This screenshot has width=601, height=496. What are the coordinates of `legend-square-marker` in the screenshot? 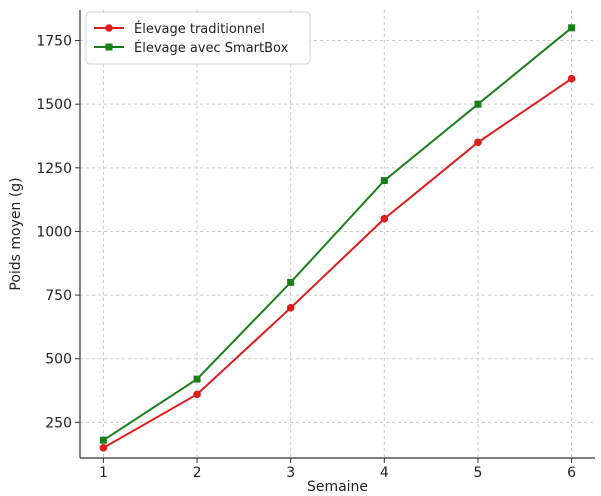 It's located at (109, 47).